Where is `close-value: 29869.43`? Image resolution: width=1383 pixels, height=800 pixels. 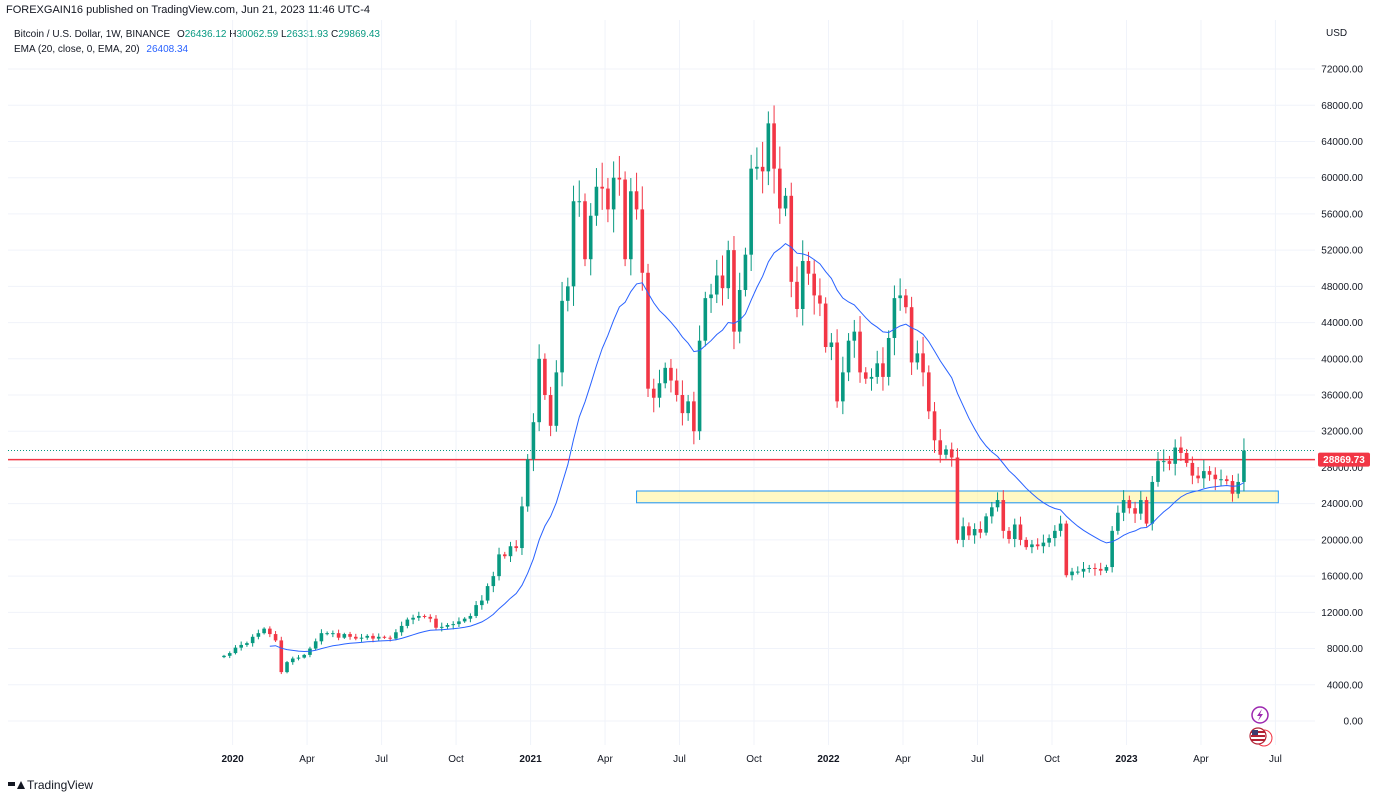 close-value: 29869.43 is located at coordinates (359, 34).